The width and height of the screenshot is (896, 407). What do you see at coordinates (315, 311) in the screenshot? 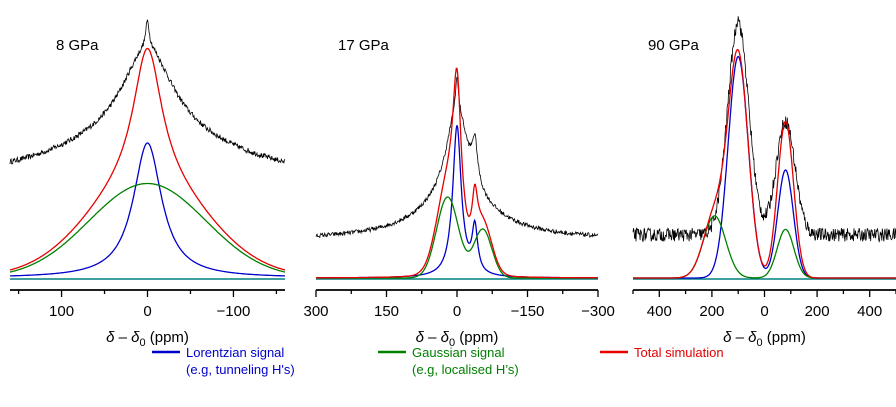
I see `tick-label: 300` at bounding box center [315, 311].